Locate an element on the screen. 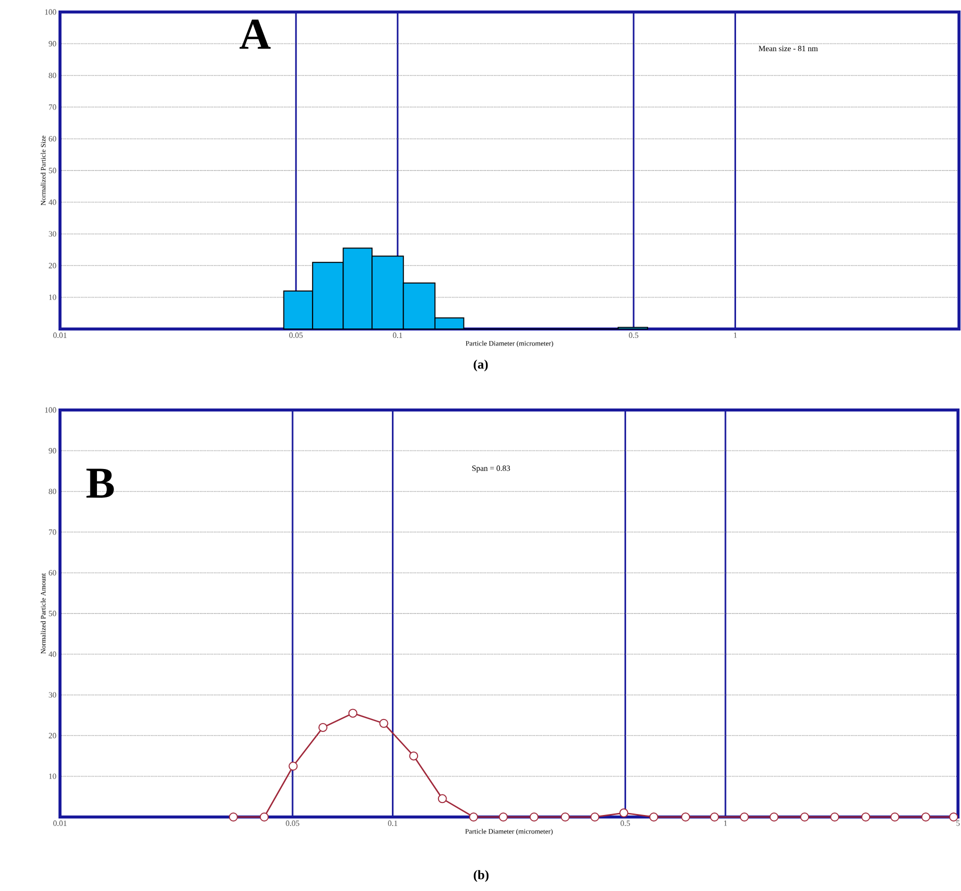  text: (b) is located at coordinates (481, 876).